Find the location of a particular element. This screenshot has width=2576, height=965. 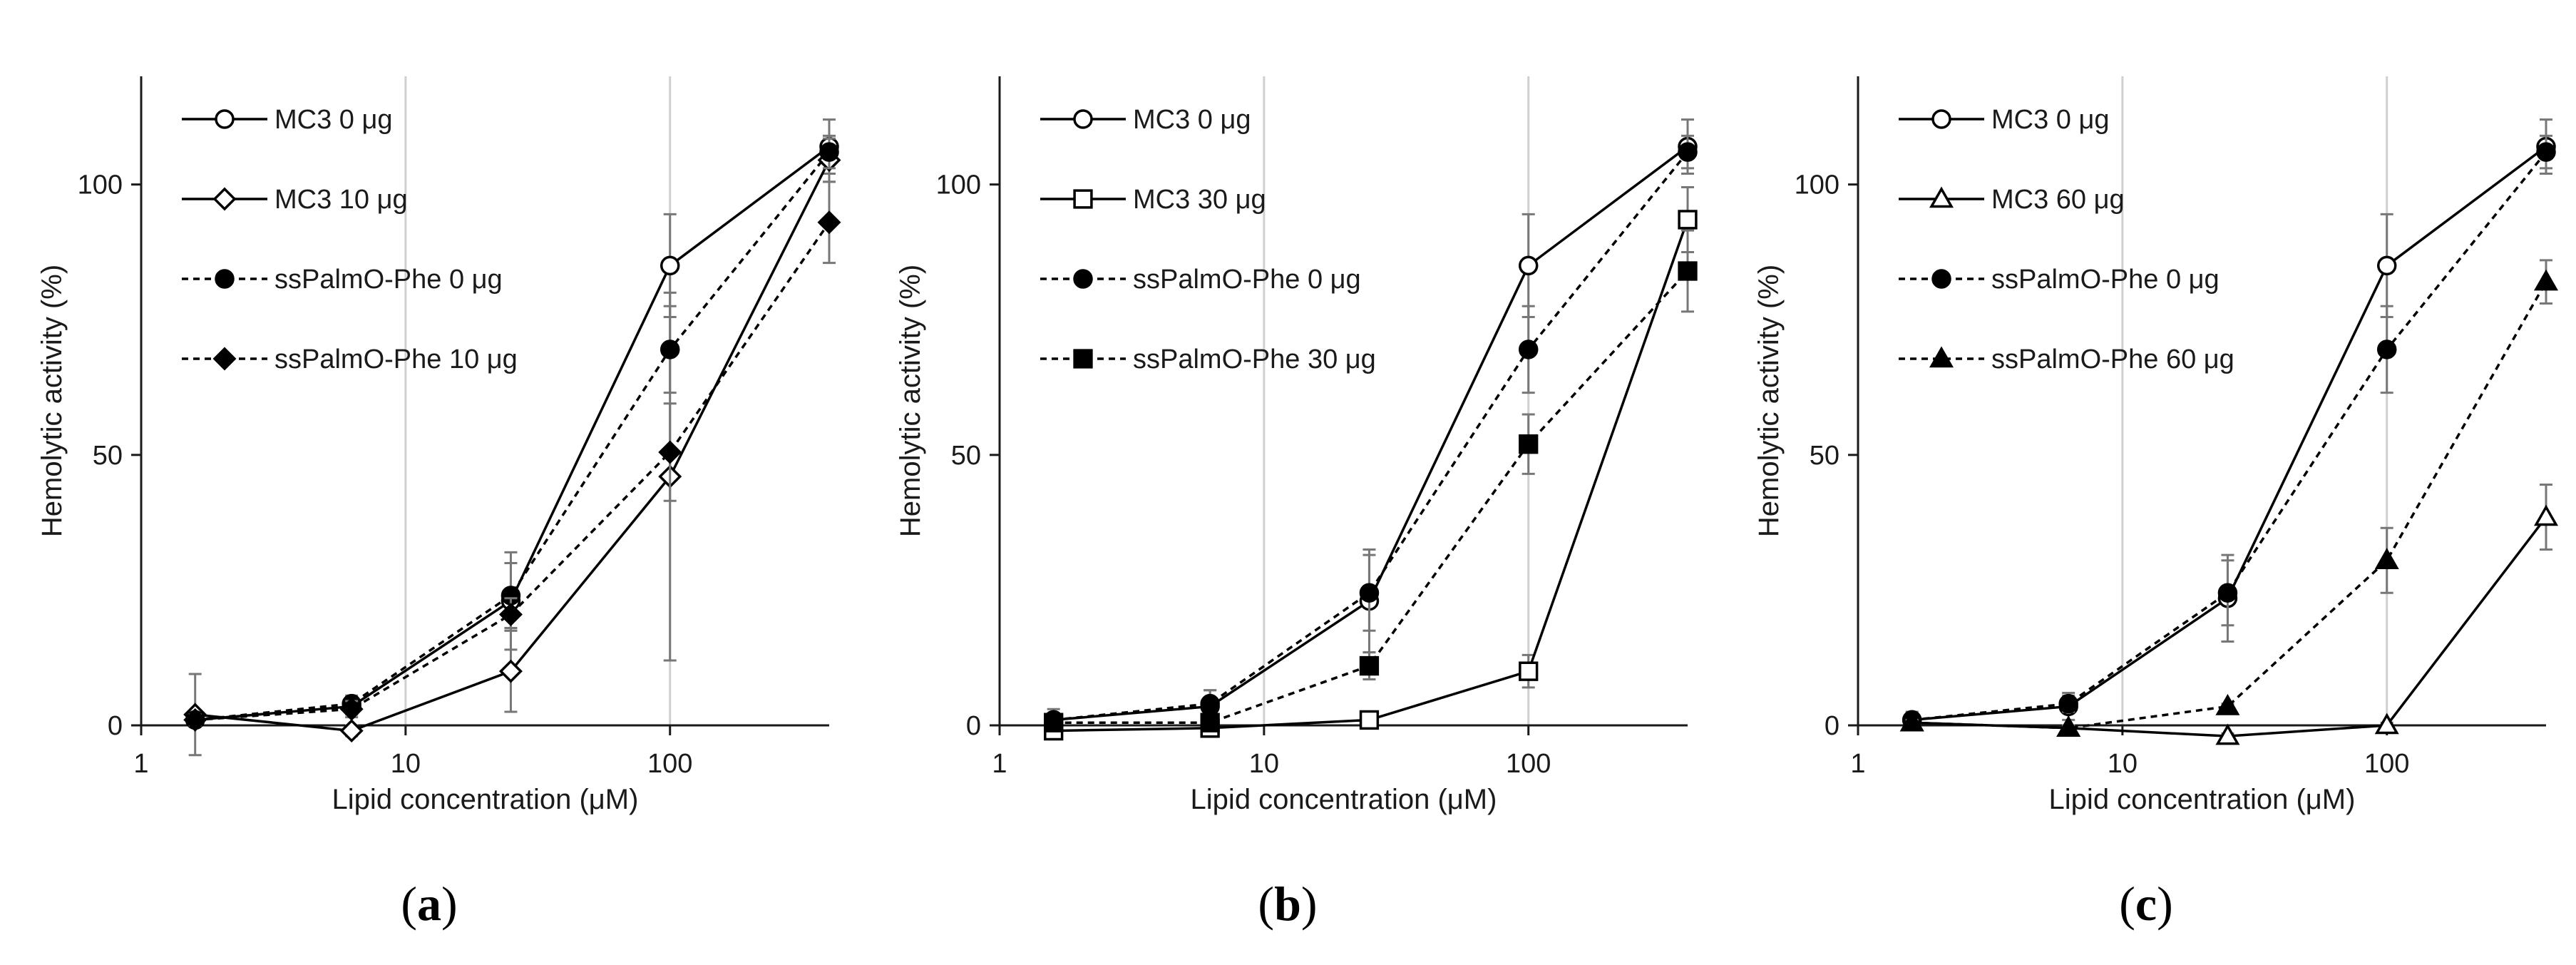

chart-b-ytick-label-2: 100 is located at coordinates (958, 185).